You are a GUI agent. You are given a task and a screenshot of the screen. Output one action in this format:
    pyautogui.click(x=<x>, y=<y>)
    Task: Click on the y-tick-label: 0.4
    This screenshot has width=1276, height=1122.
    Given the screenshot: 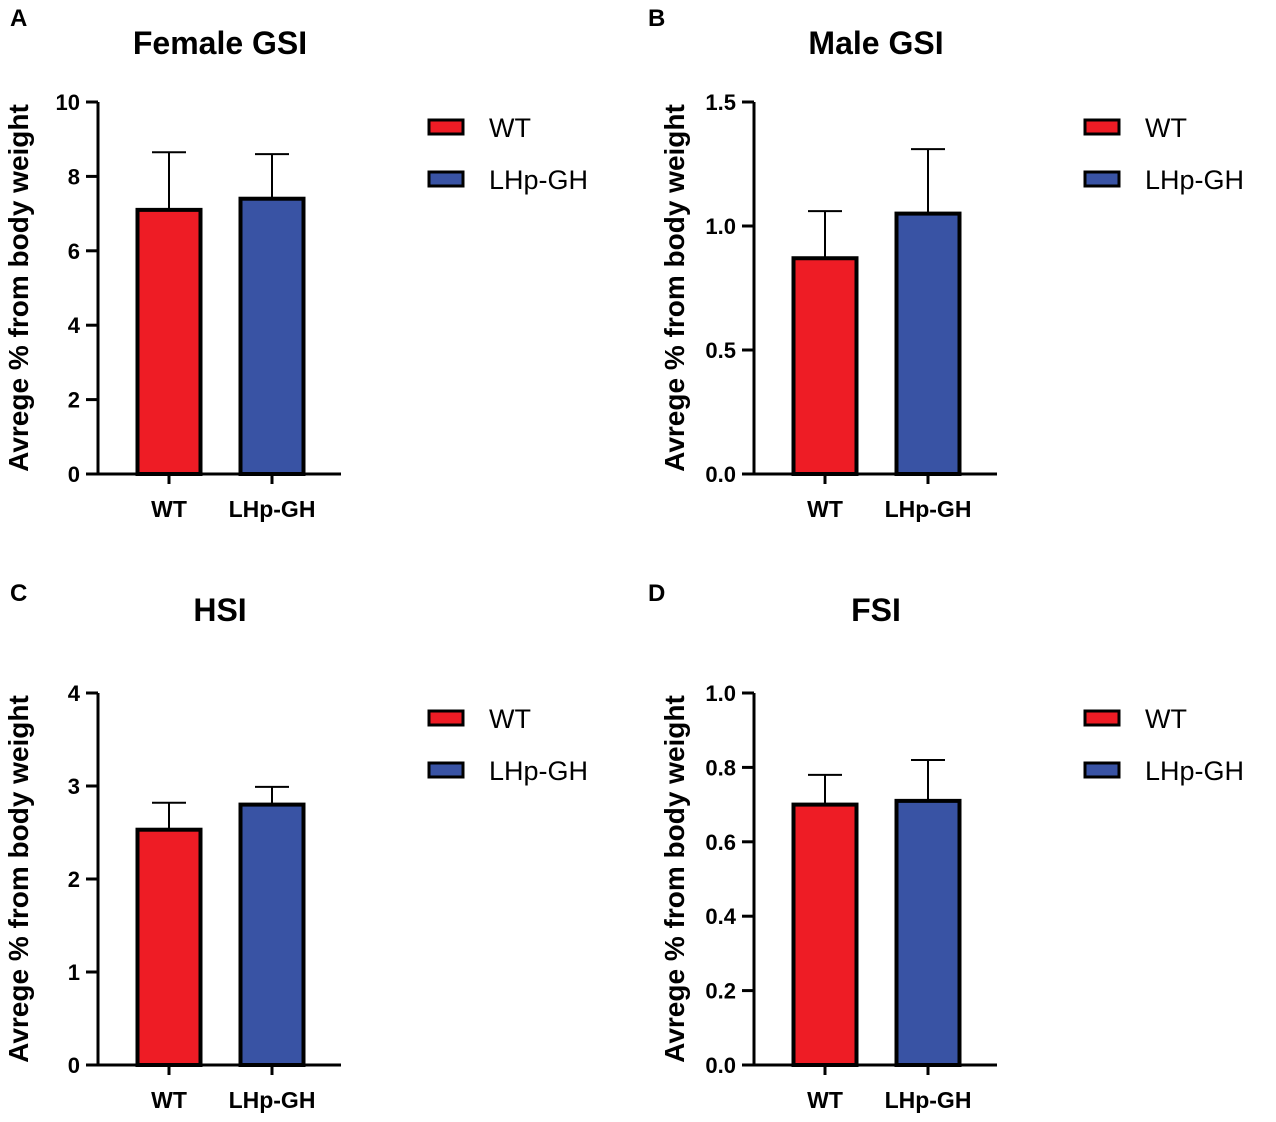 What is the action you would take?
    pyautogui.click(x=720, y=916)
    